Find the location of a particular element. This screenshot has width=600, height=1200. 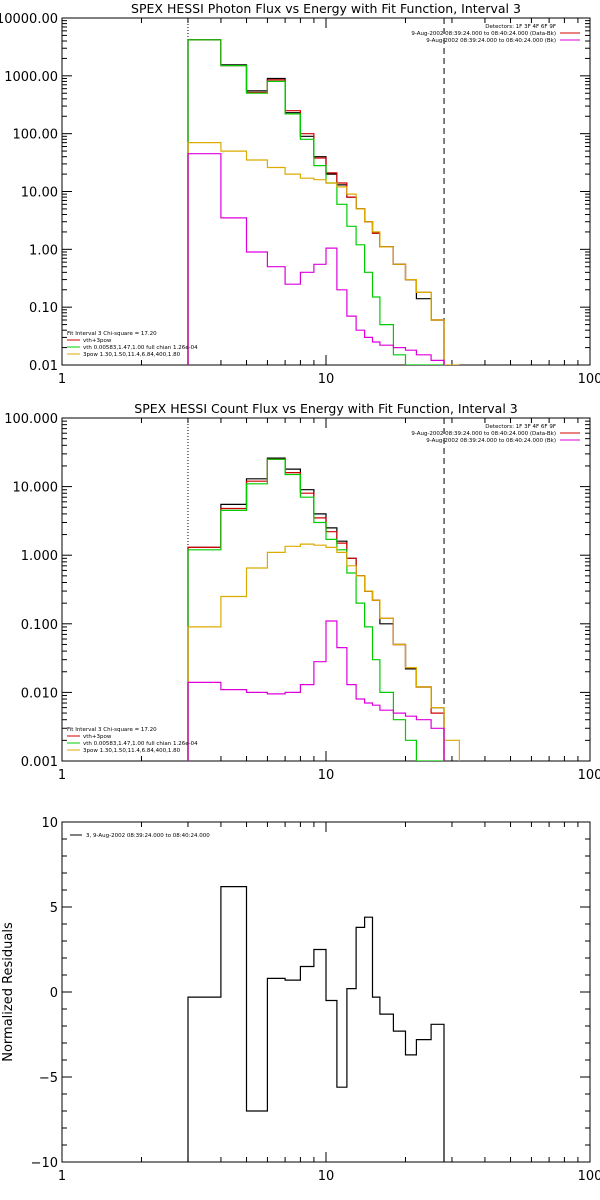

y-tick-label: 1.000 is located at coordinates (39, 556).